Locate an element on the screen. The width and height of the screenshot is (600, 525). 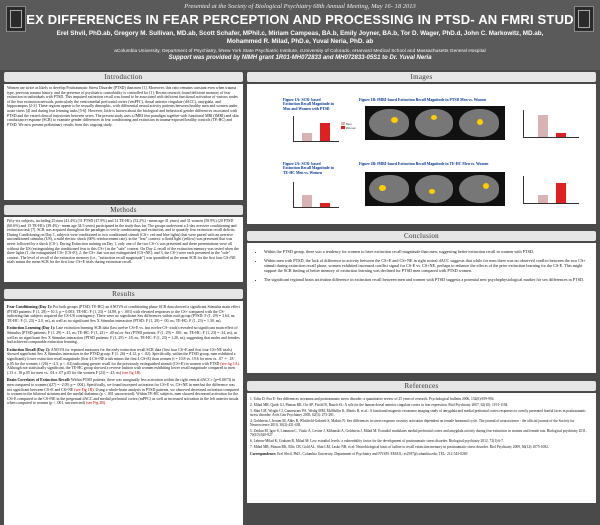
fig2b-brain-axial is located at coordinates (479, 189).